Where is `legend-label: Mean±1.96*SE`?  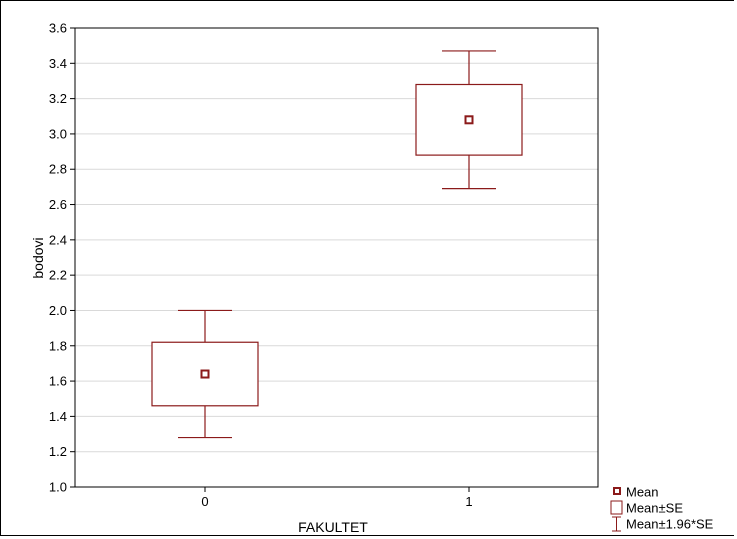 legend-label: Mean±1.96*SE is located at coordinates (670, 524).